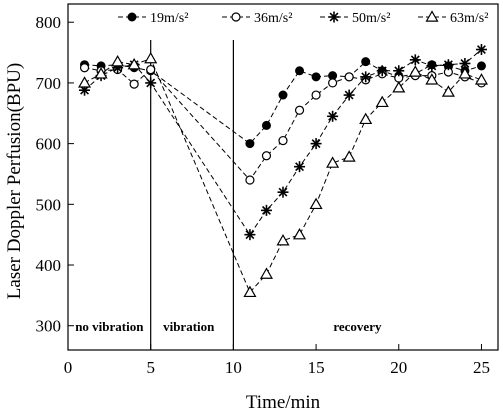 Image resolution: width=503 pixels, height=413 pixels. Describe the element at coordinates (398, 367) in the screenshot. I see `x-tick-label: 20` at that location.